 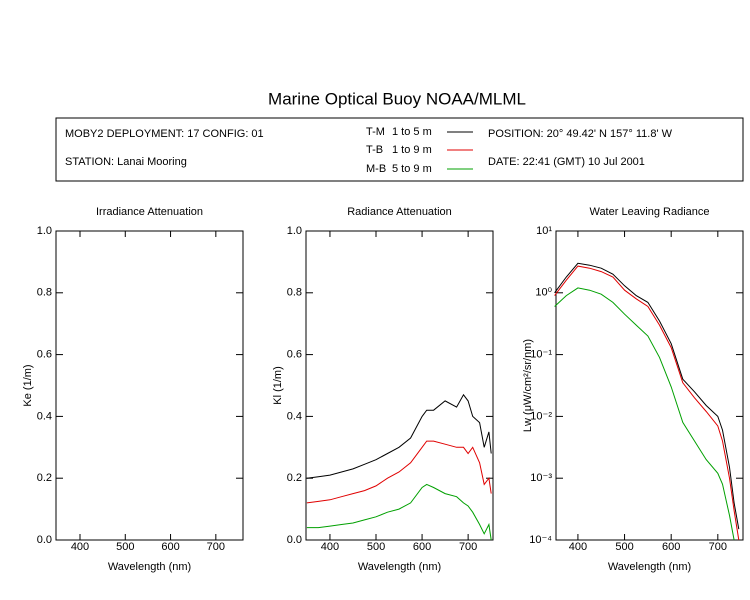 What do you see at coordinates (580, 134) in the screenshot?
I see `position: POSITION: 20° 49.42' N 157° 11.8' W` at bounding box center [580, 134].